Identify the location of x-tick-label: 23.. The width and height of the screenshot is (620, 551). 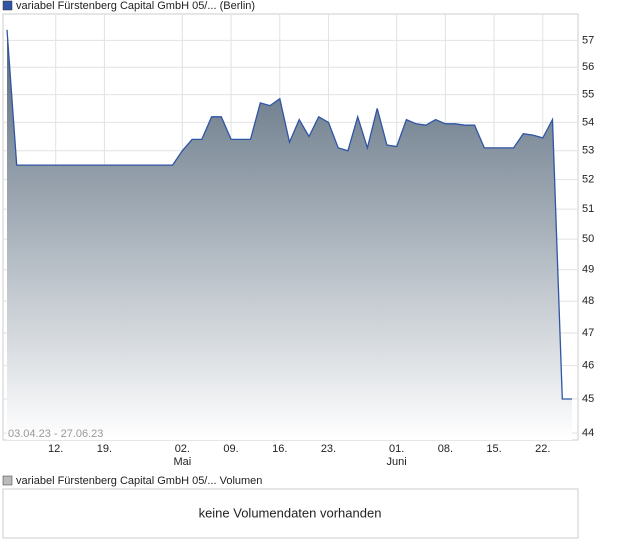
(328, 449).